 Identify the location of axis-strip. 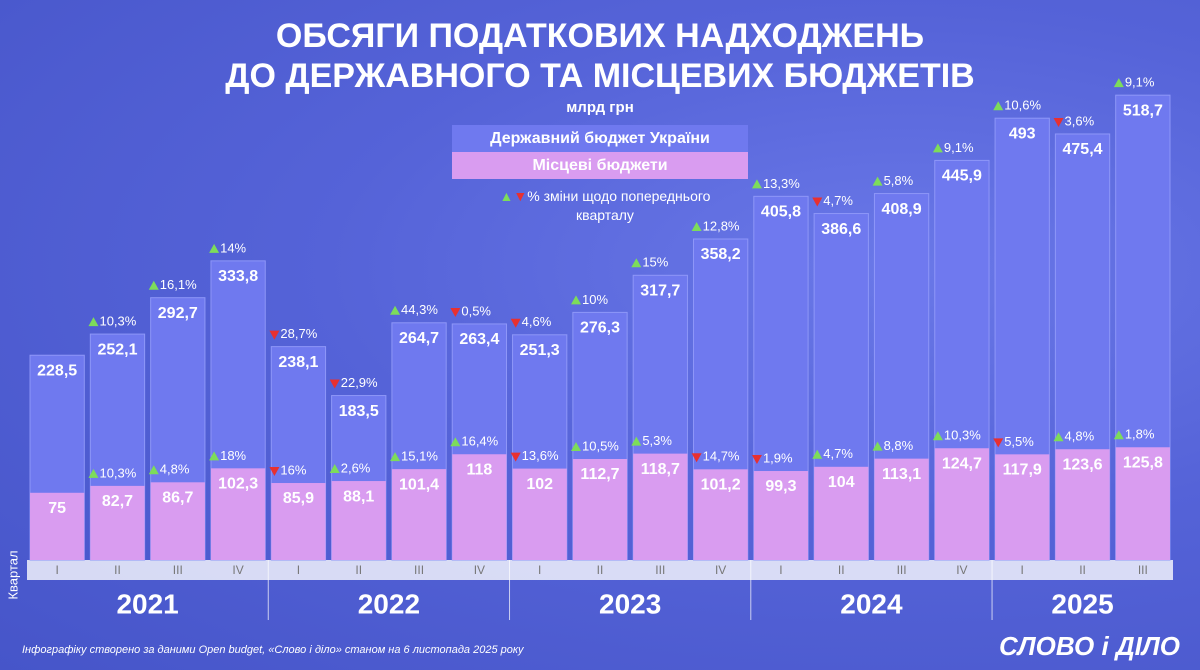
(600, 570).